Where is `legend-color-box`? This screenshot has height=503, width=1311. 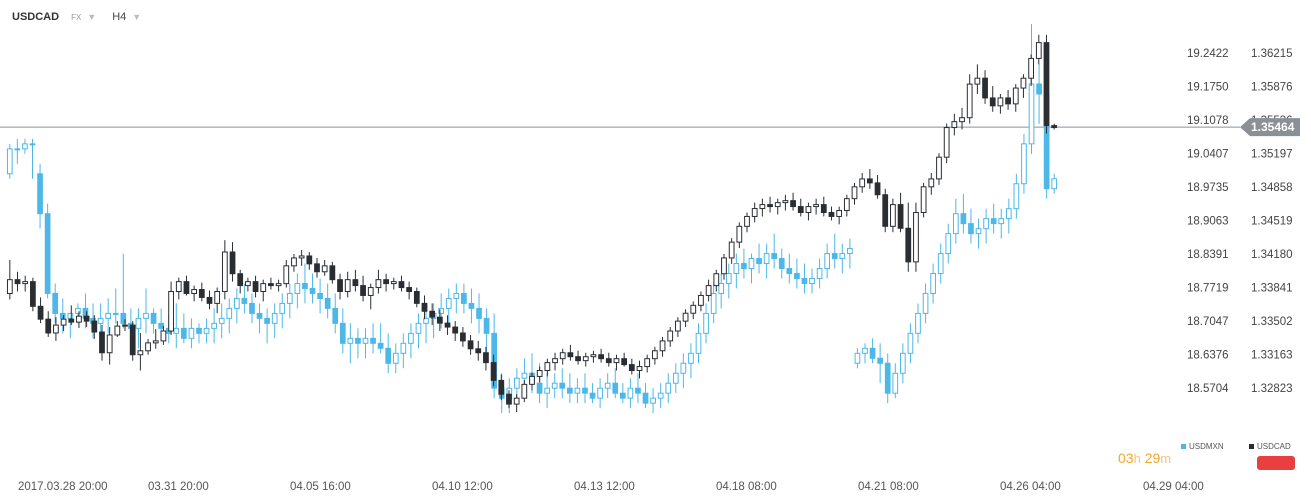 legend-color-box is located at coordinates (1276, 463).